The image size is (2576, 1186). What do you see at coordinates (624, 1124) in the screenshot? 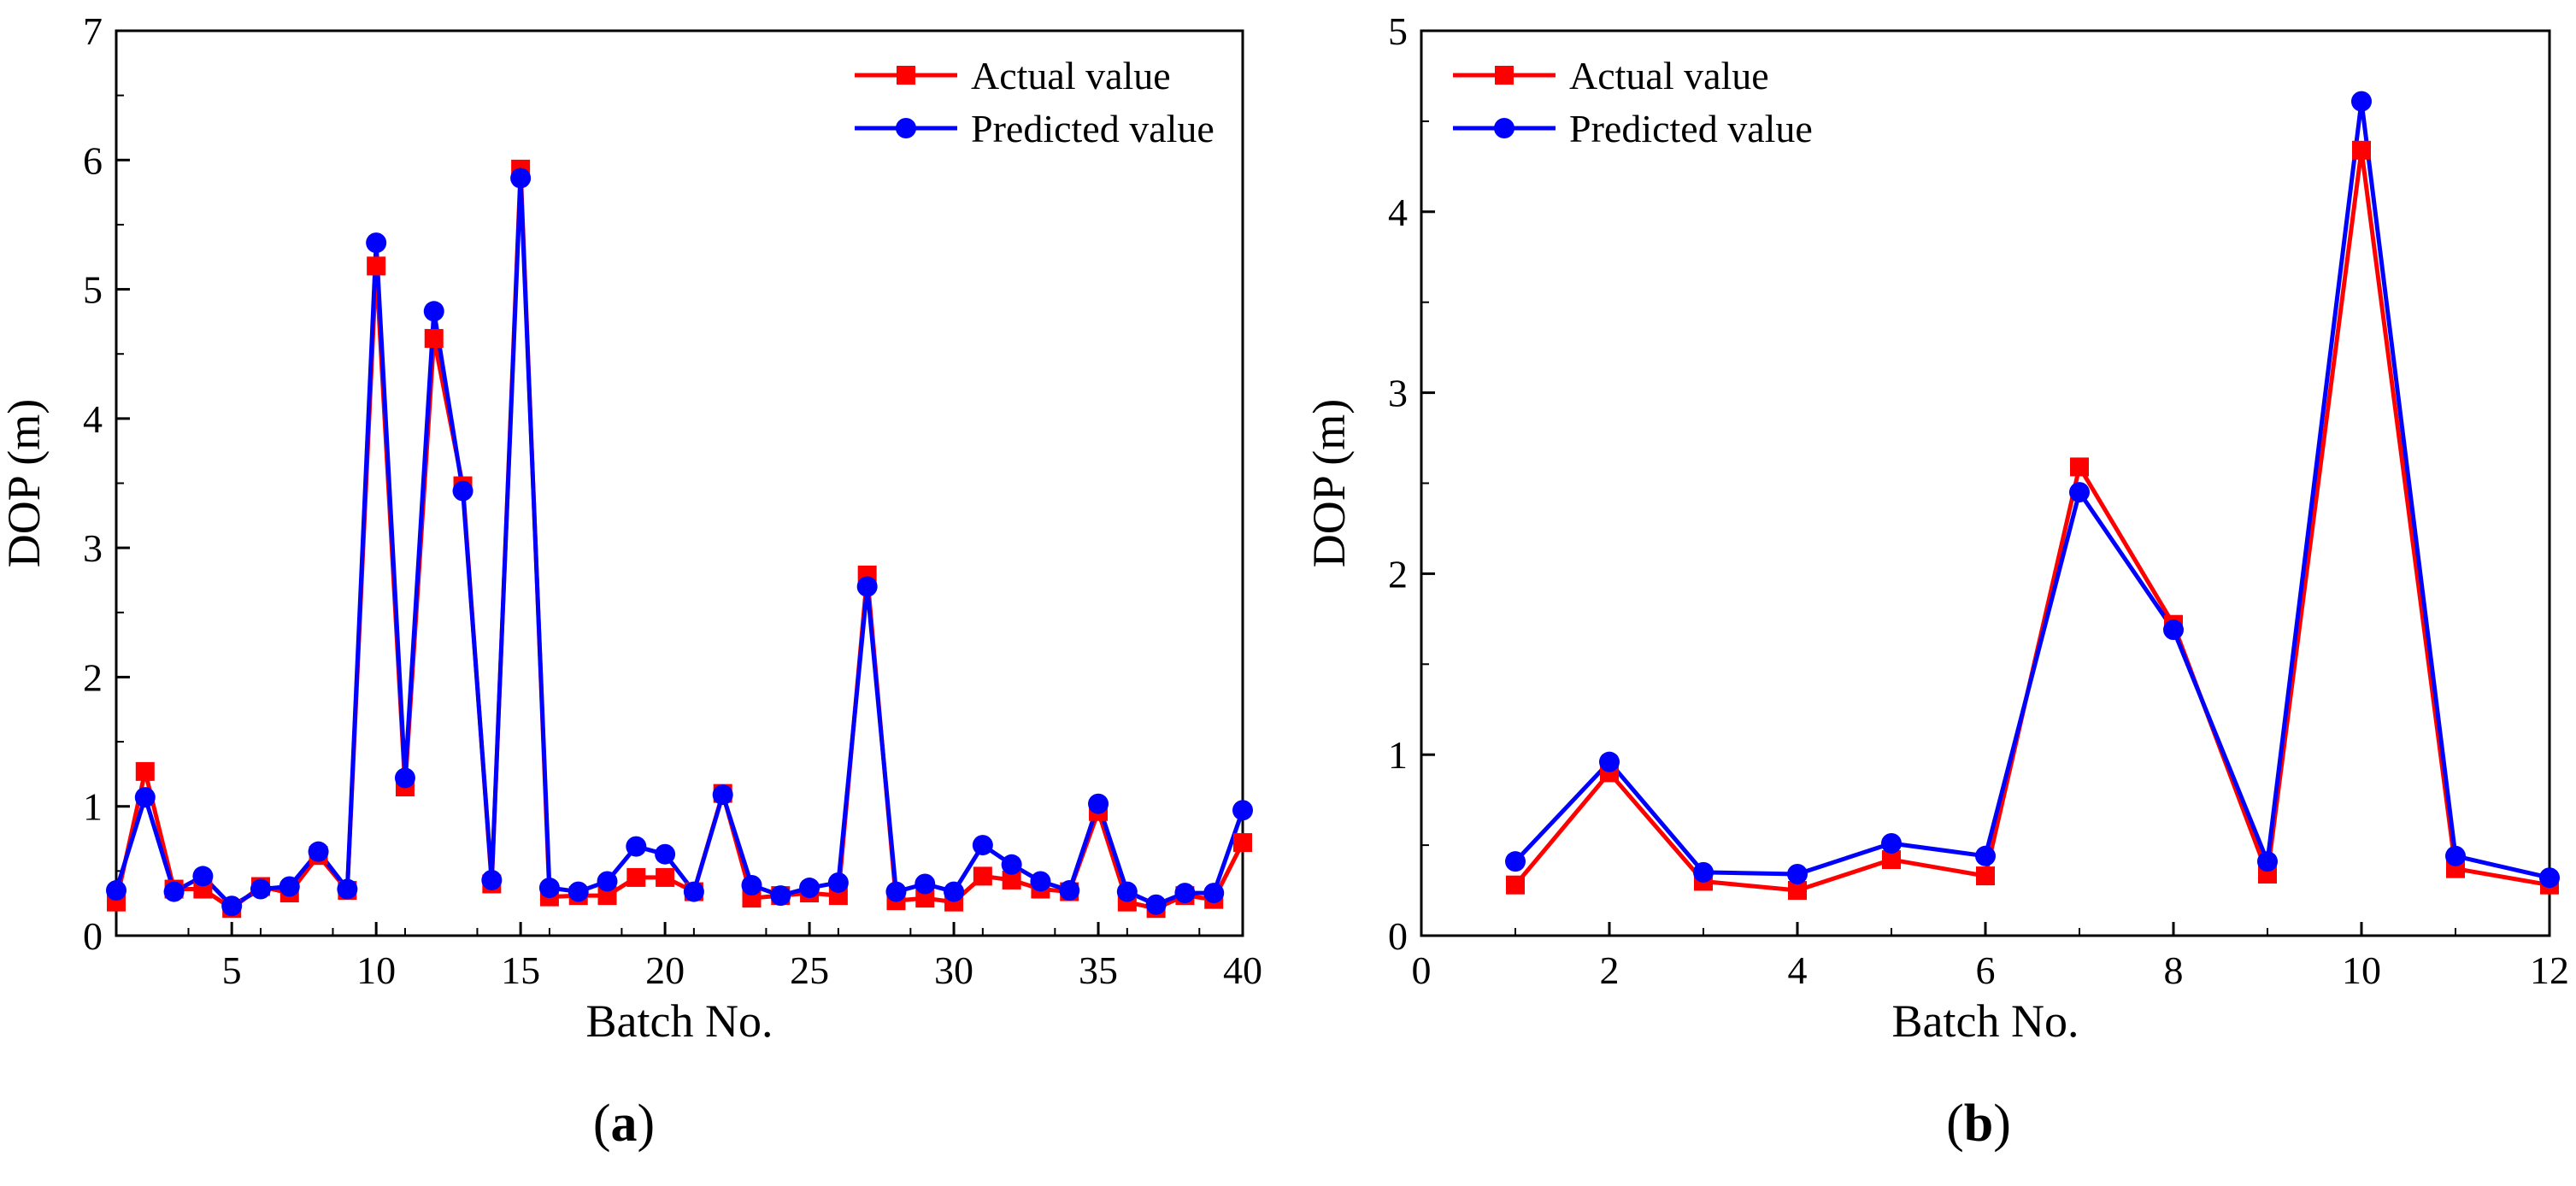
I see `panel-label: (a)` at bounding box center [624, 1124].